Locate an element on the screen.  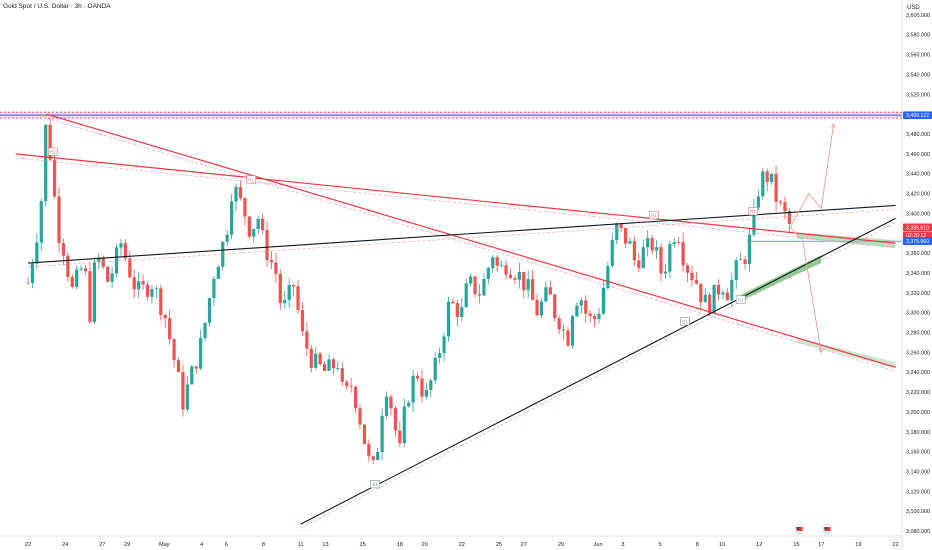
x-tick-label: Jun is located at coordinates (598, 545).